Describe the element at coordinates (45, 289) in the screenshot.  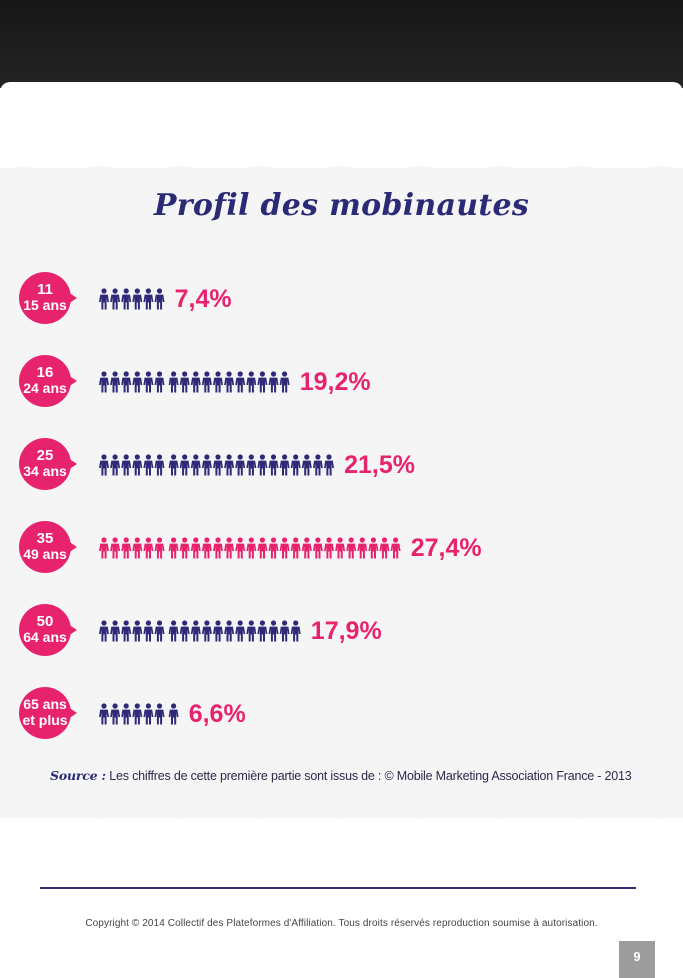
I see `age-badge-label: 11` at that location.